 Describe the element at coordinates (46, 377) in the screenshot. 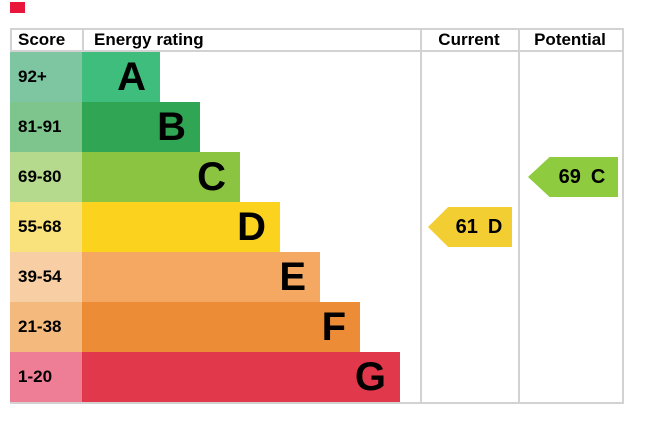

I see `band-score: 1-20` at that location.